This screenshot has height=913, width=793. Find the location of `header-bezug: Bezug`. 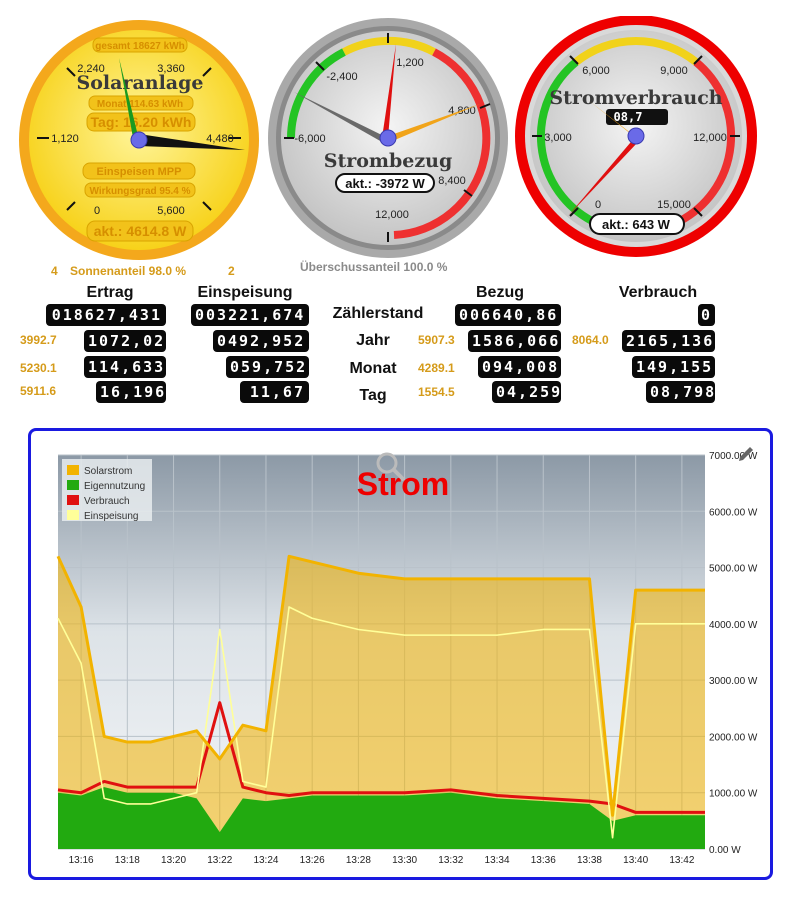

header-bezug: Bezug is located at coordinates (500, 292).